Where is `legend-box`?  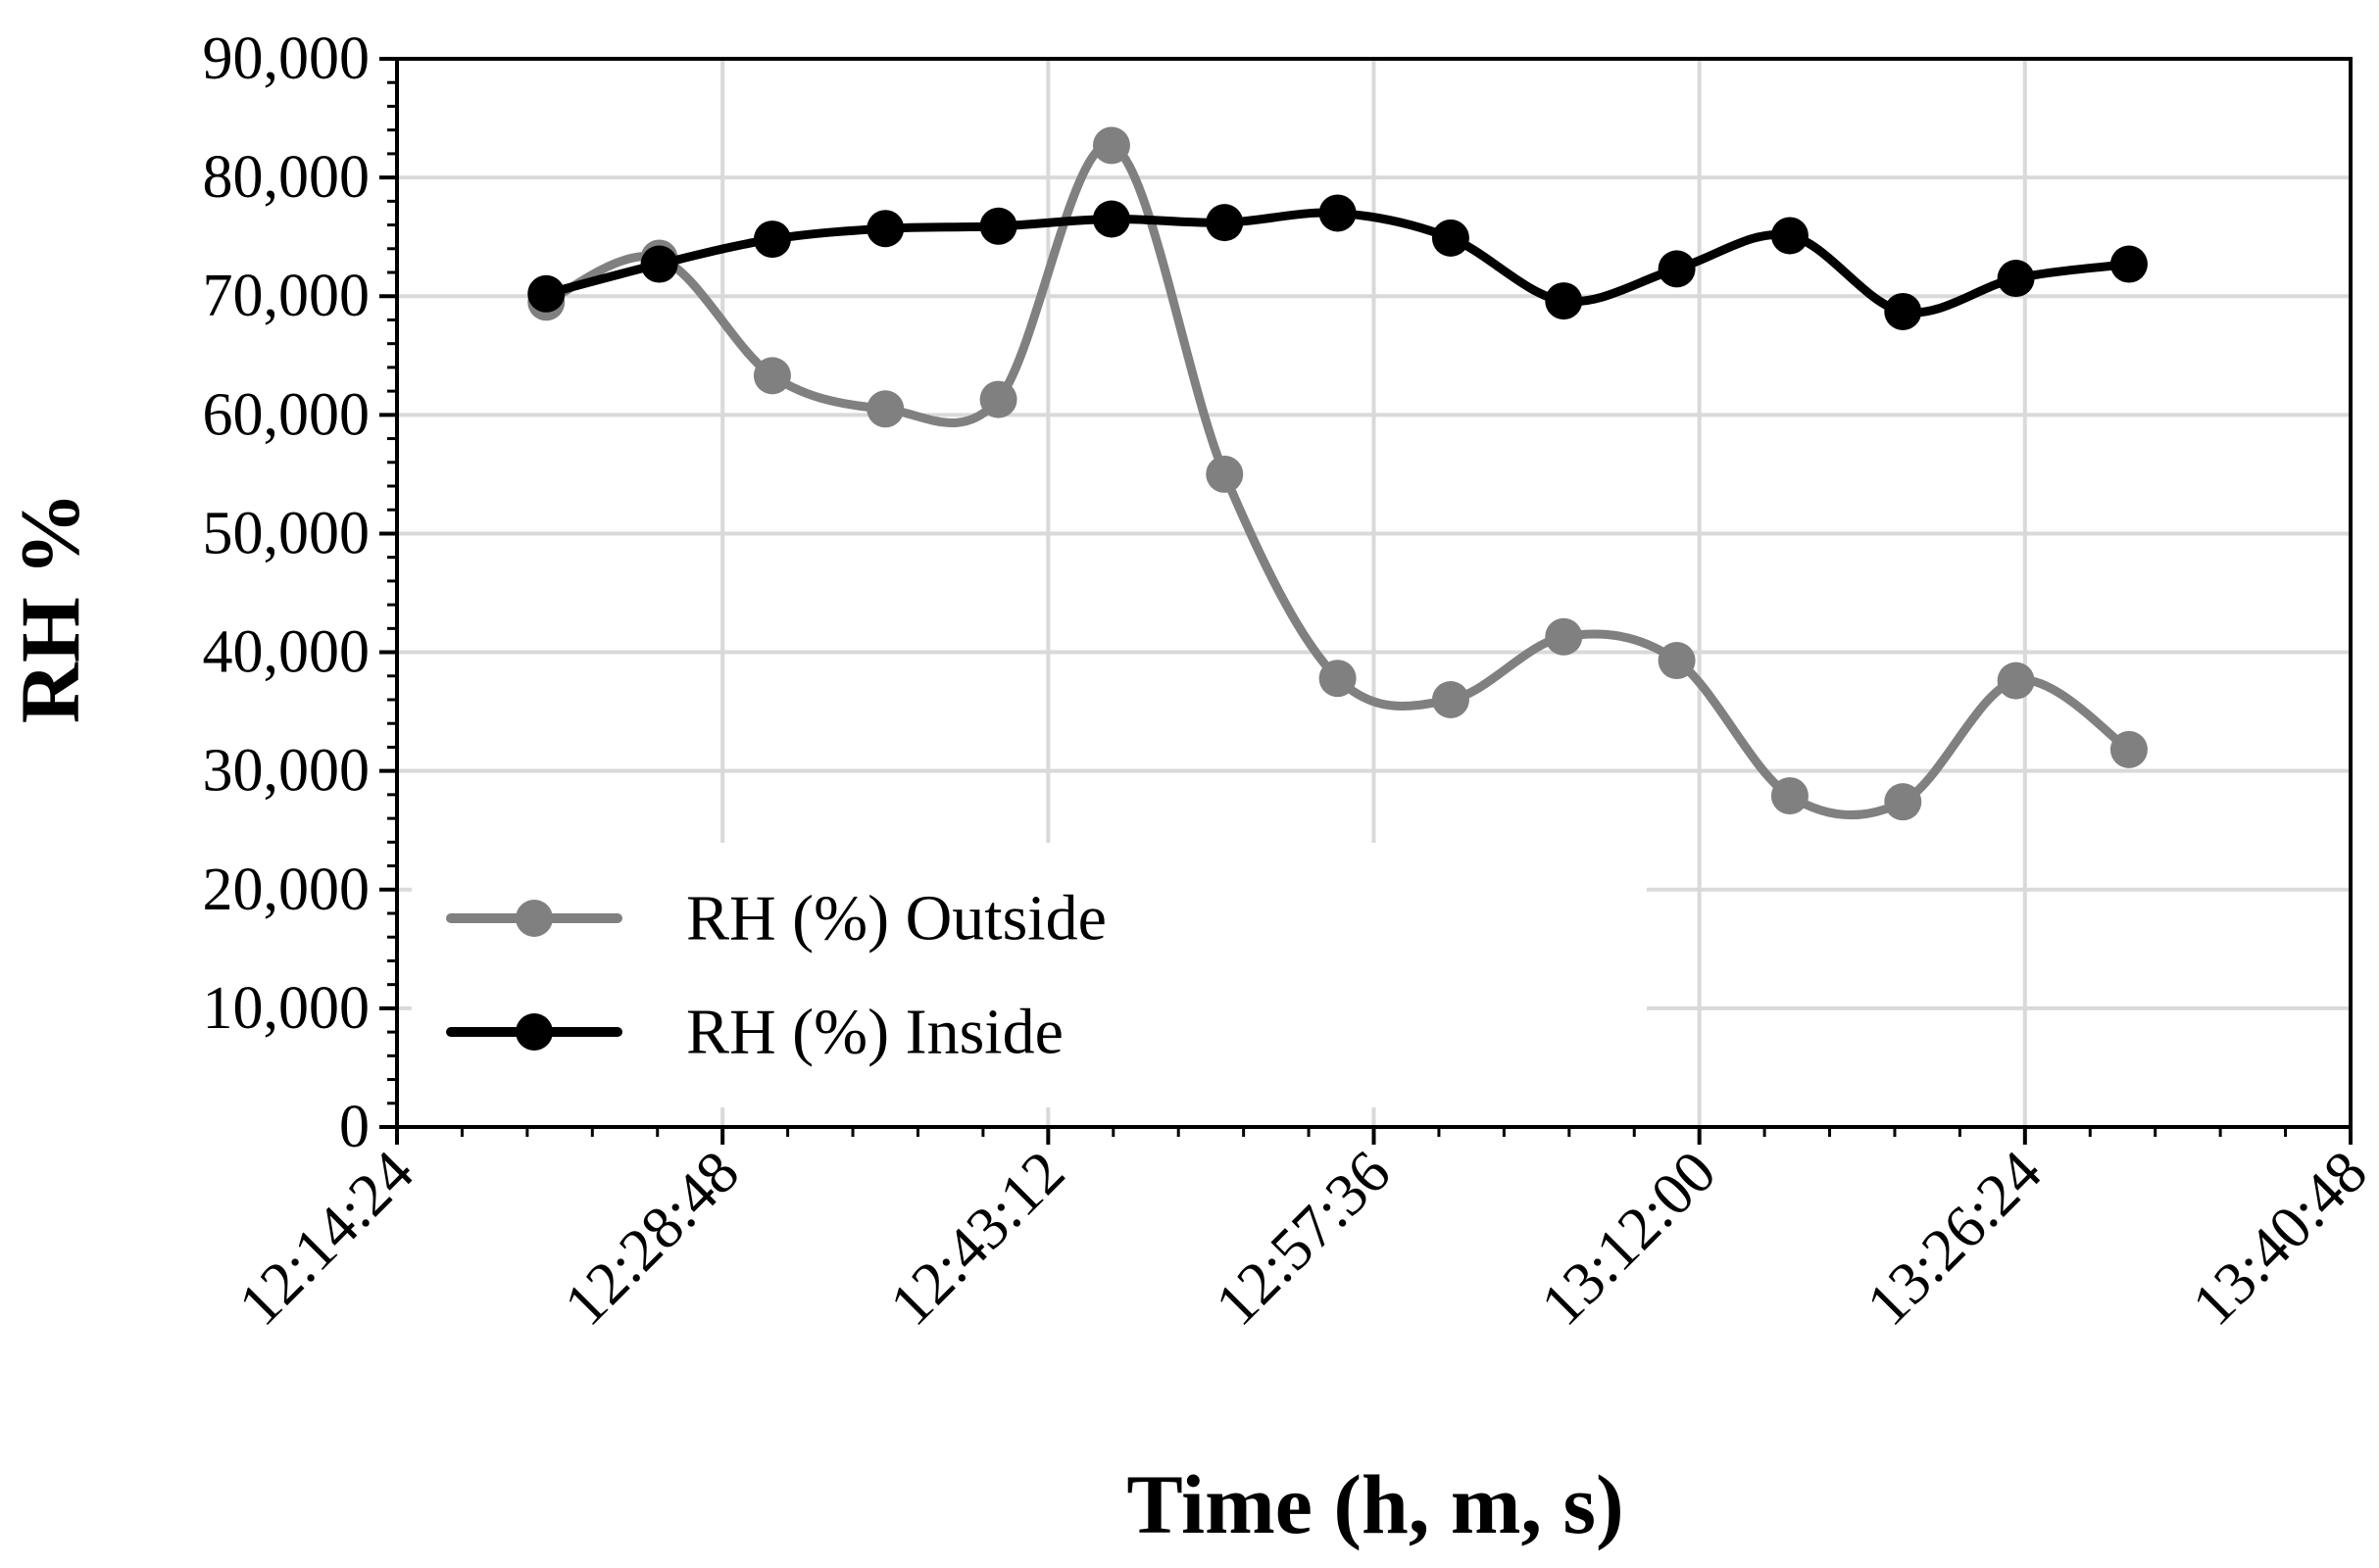
legend-box is located at coordinates (1029, 975).